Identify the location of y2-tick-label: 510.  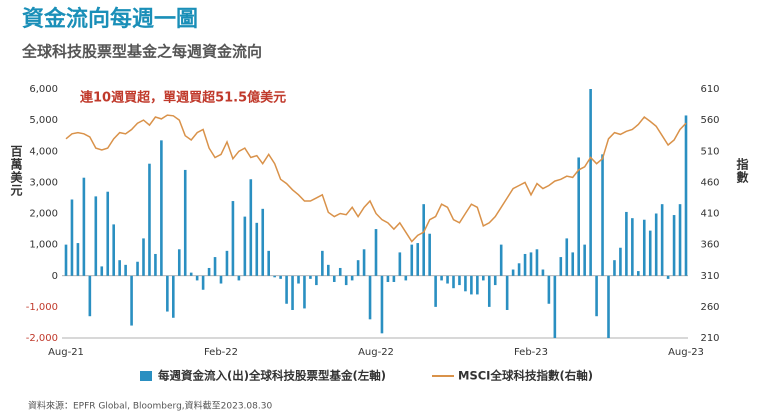
(709, 151).